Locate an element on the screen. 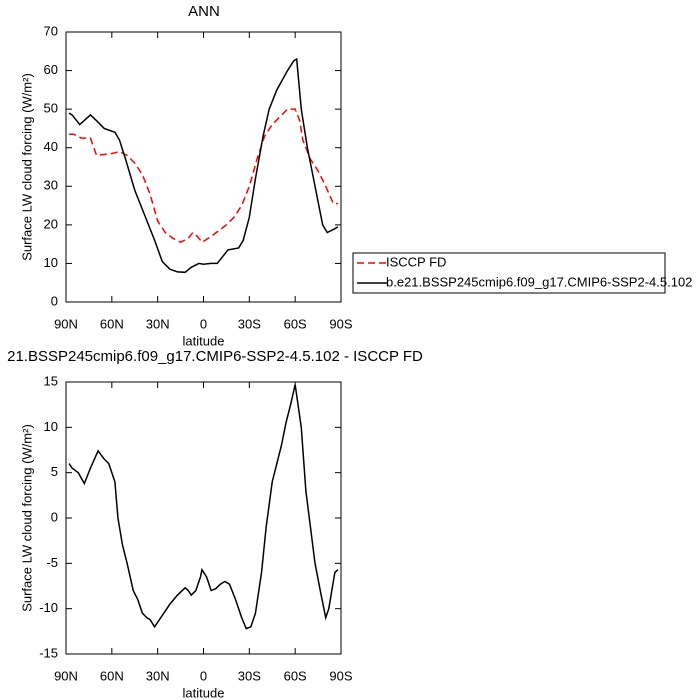 This screenshot has height=700, width=700. y-tick-label: 70 is located at coordinates (51, 30).